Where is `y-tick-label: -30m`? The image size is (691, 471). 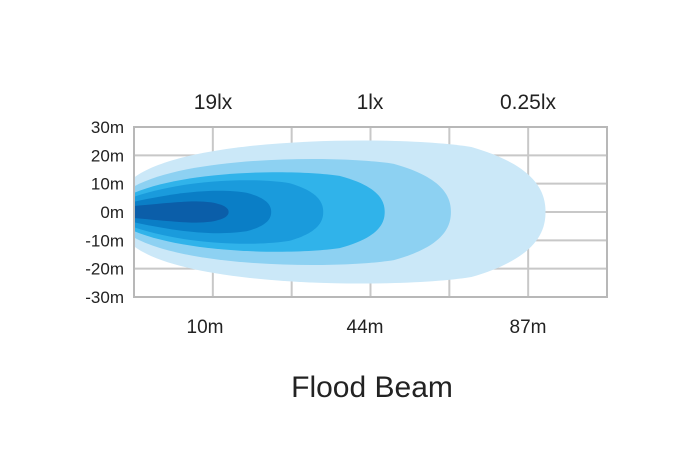 y-tick-label: -30m is located at coordinates (104, 297).